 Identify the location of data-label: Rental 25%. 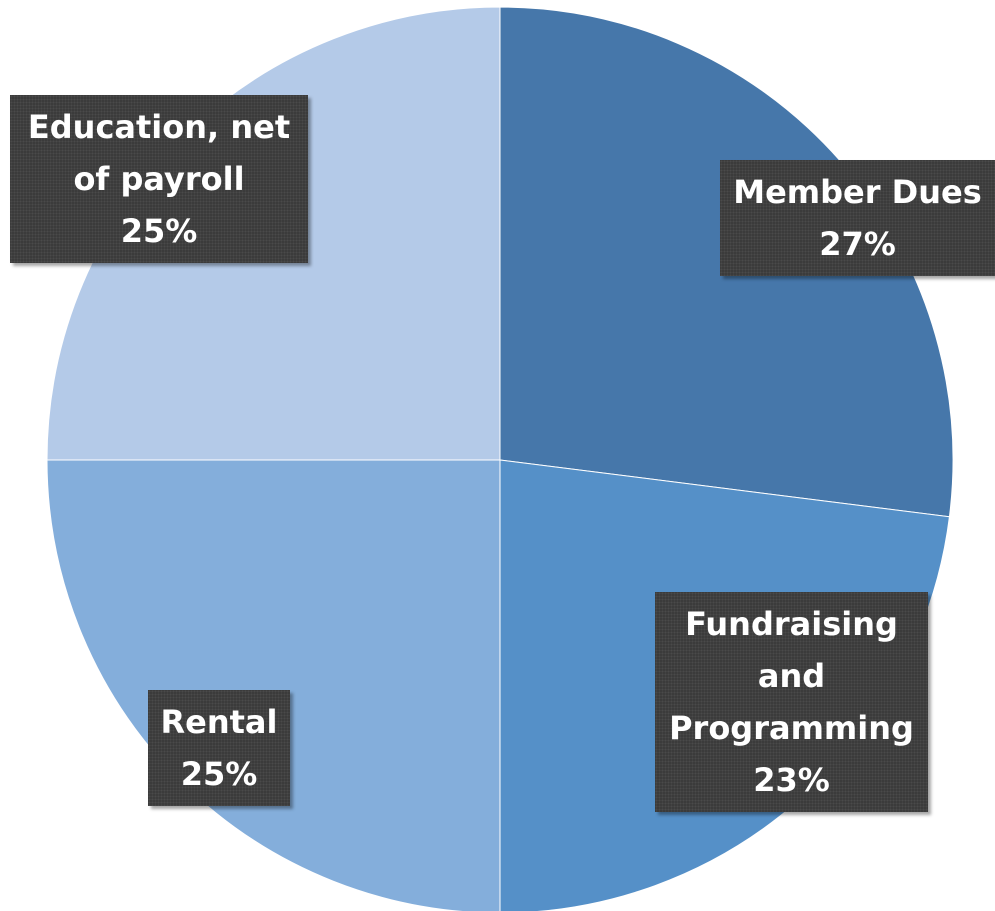
(219, 748).